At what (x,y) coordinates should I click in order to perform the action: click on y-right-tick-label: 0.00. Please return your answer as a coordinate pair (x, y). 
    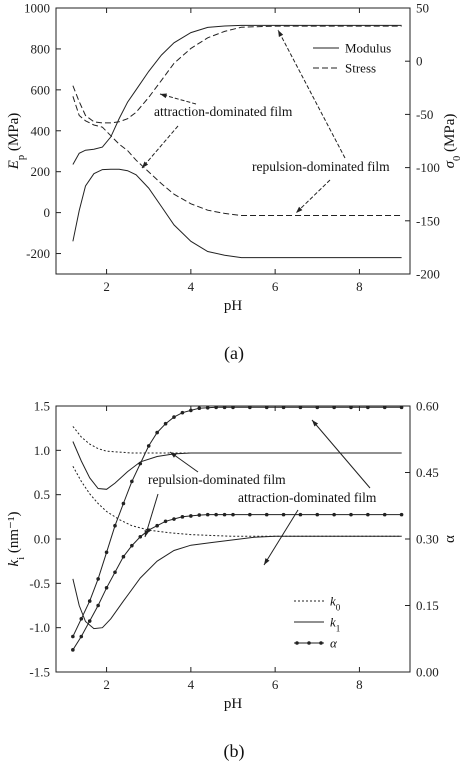
    Looking at the image, I should click on (427, 672).